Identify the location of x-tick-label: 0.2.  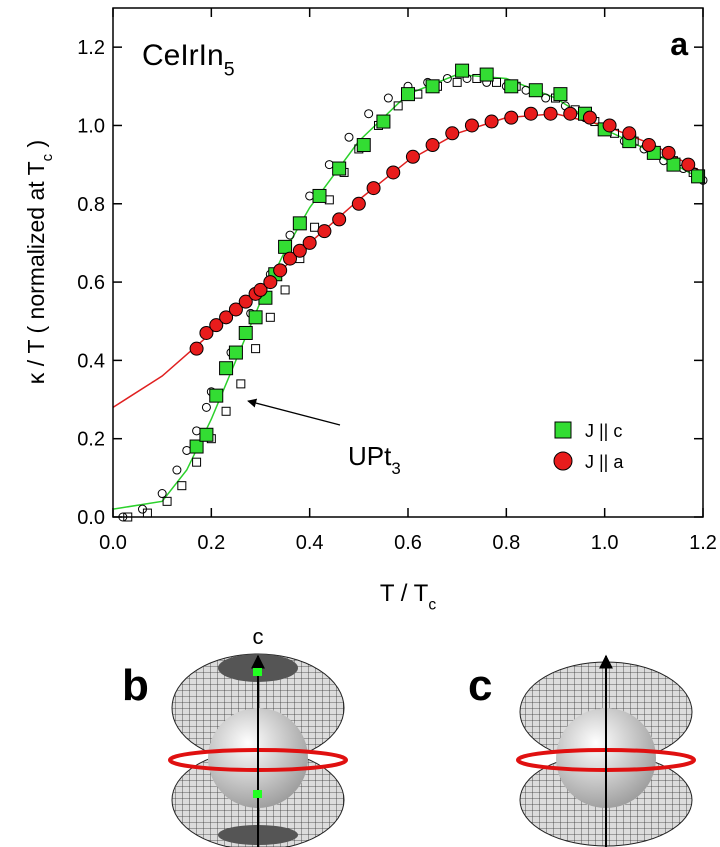
(211, 543).